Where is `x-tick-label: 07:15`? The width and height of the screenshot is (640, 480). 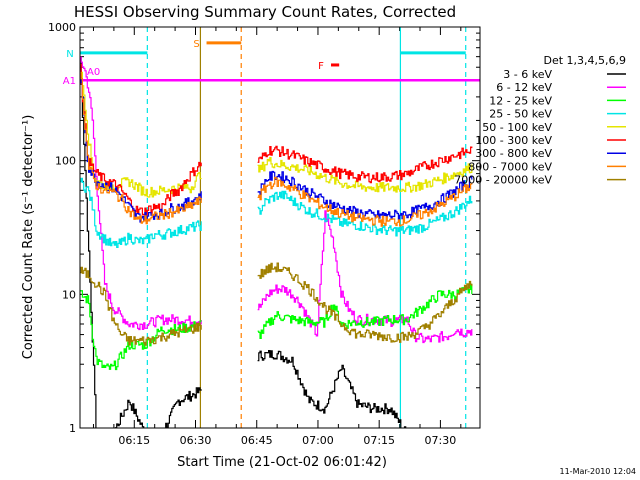 x-tick-label: 07:15 is located at coordinates (379, 440).